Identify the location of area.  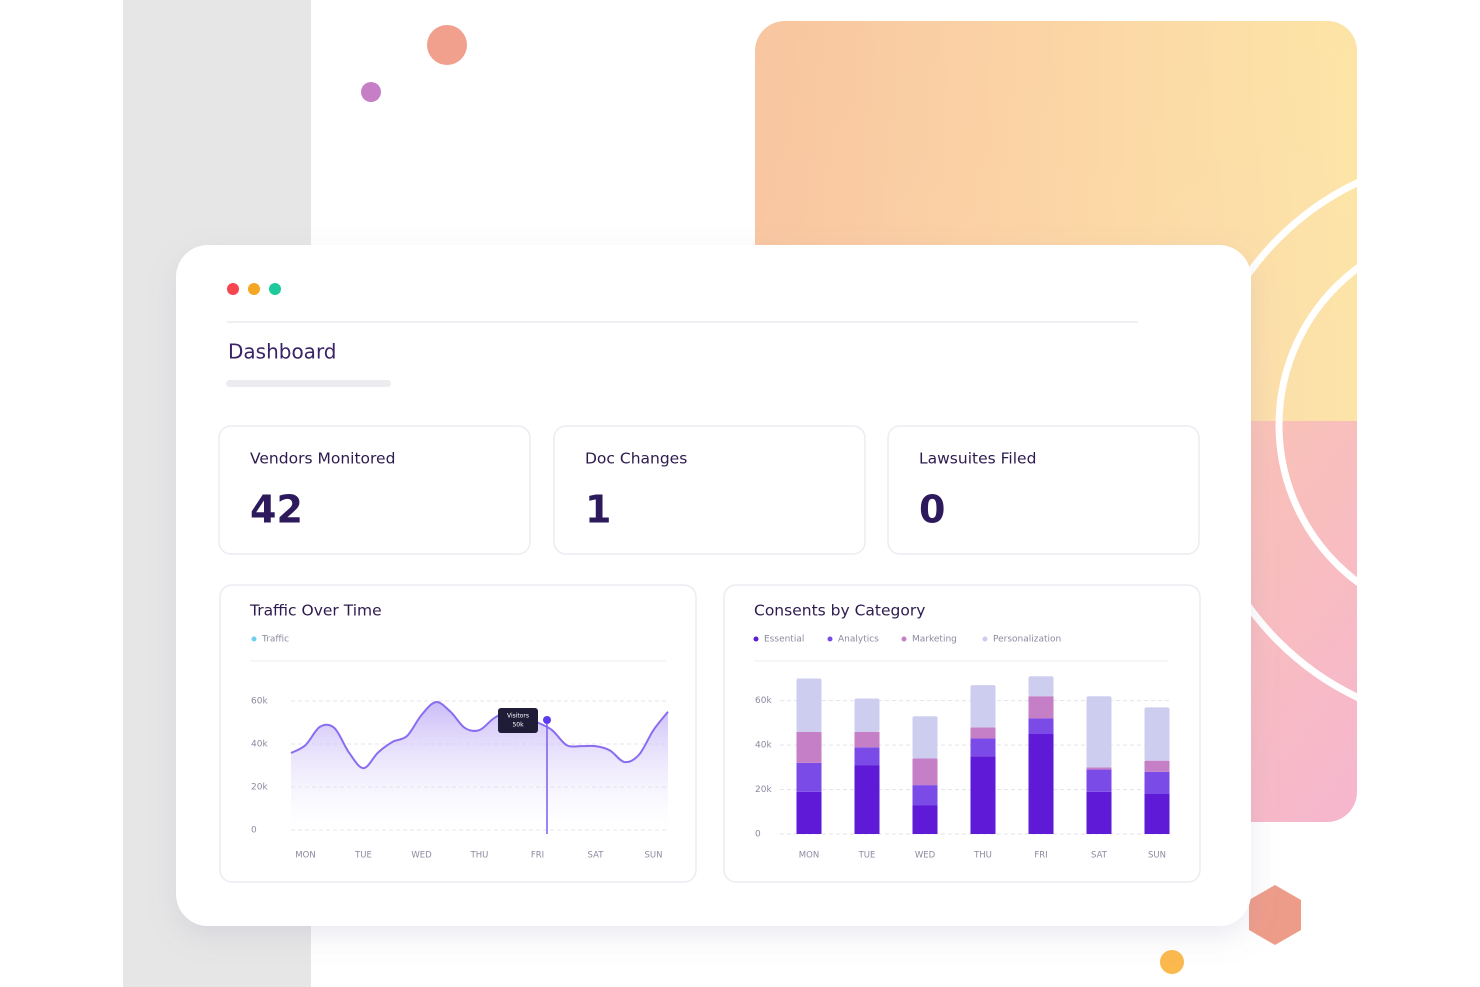
(479, 766).